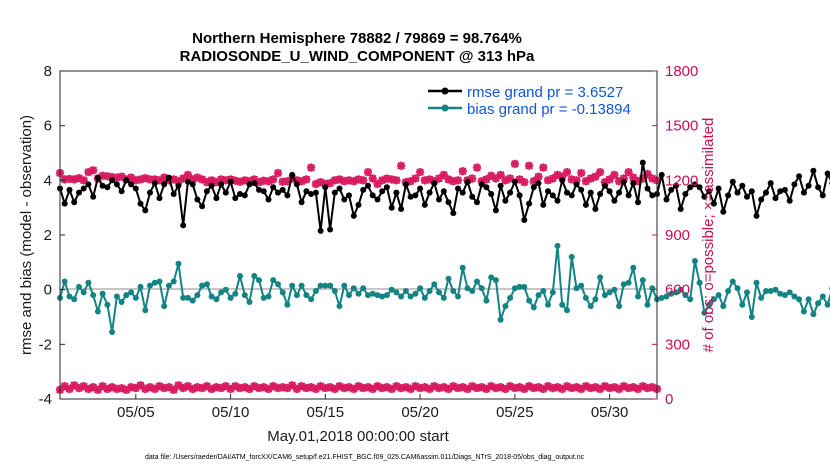  What do you see at coordinates (681, 126) in the screenshot?
I see `right-tick-label: 1500` at bounding box center [681, 126].